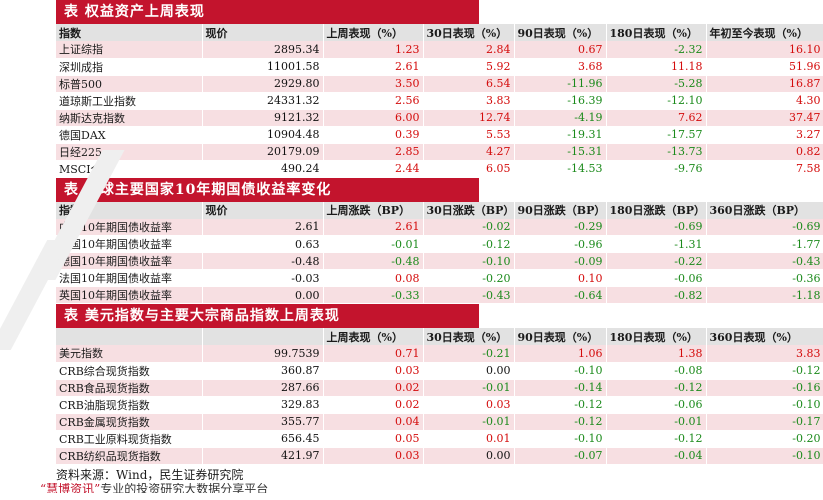 This screenshot has height=500, width=823. Describe the element at coordinates (656, 50) in the screenshot. I see `change-cell: -2.32` at that location.